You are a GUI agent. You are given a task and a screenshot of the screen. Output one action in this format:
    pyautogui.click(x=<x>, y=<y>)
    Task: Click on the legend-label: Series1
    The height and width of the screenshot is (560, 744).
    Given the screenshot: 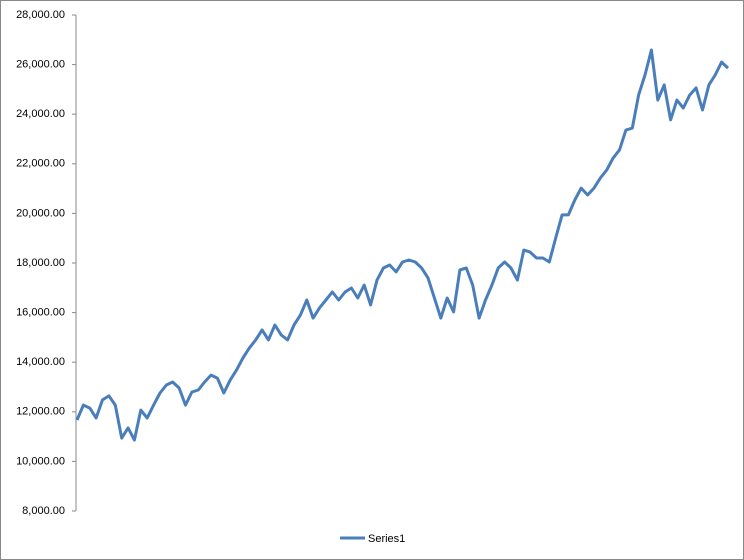 What is the action you would take?
    pyautogui.click(x=386, y=539)
    